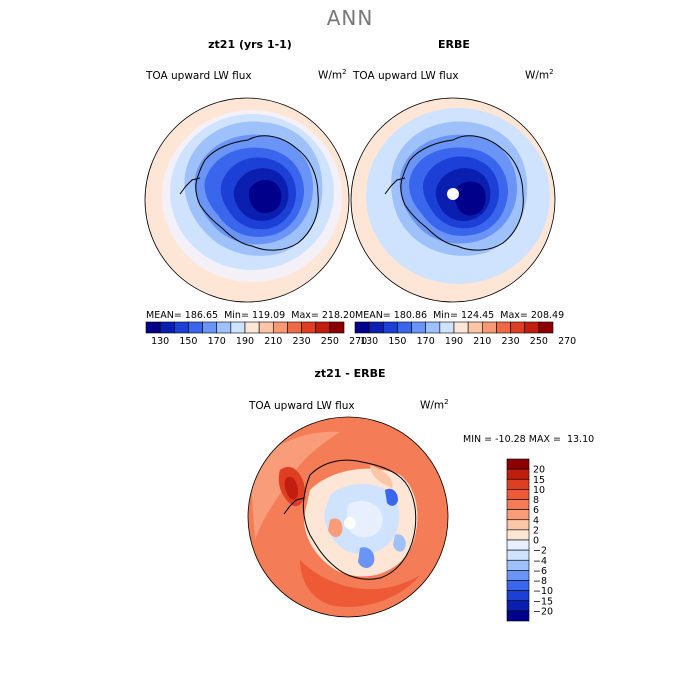 This screenshot has width=700, height=700. Describe the element at coordinates (247, 200) in the screenshot. I see `map-zt21` at that location.